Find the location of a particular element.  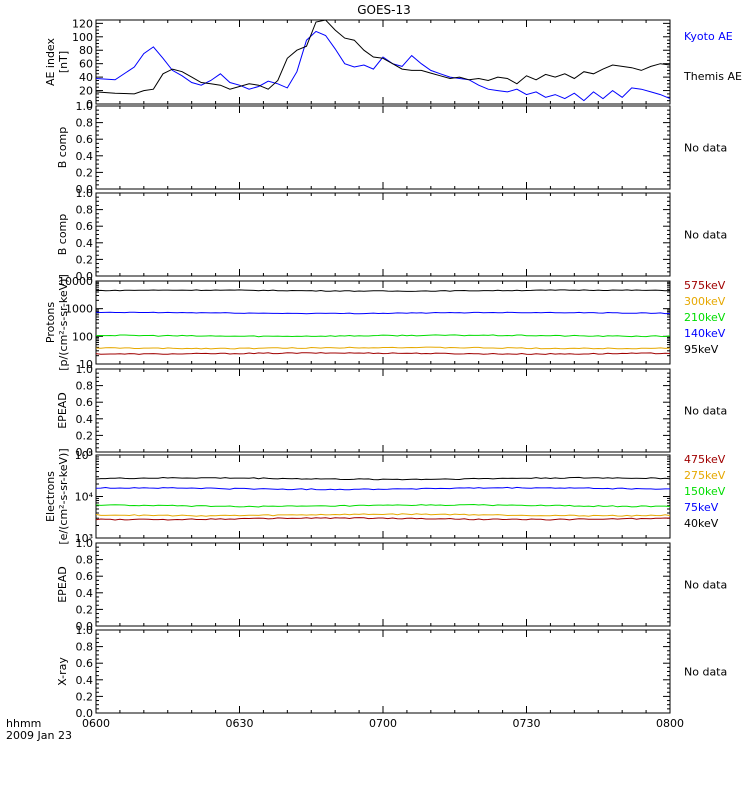

legend-label: 300keV is located at coordinates (705, 301).